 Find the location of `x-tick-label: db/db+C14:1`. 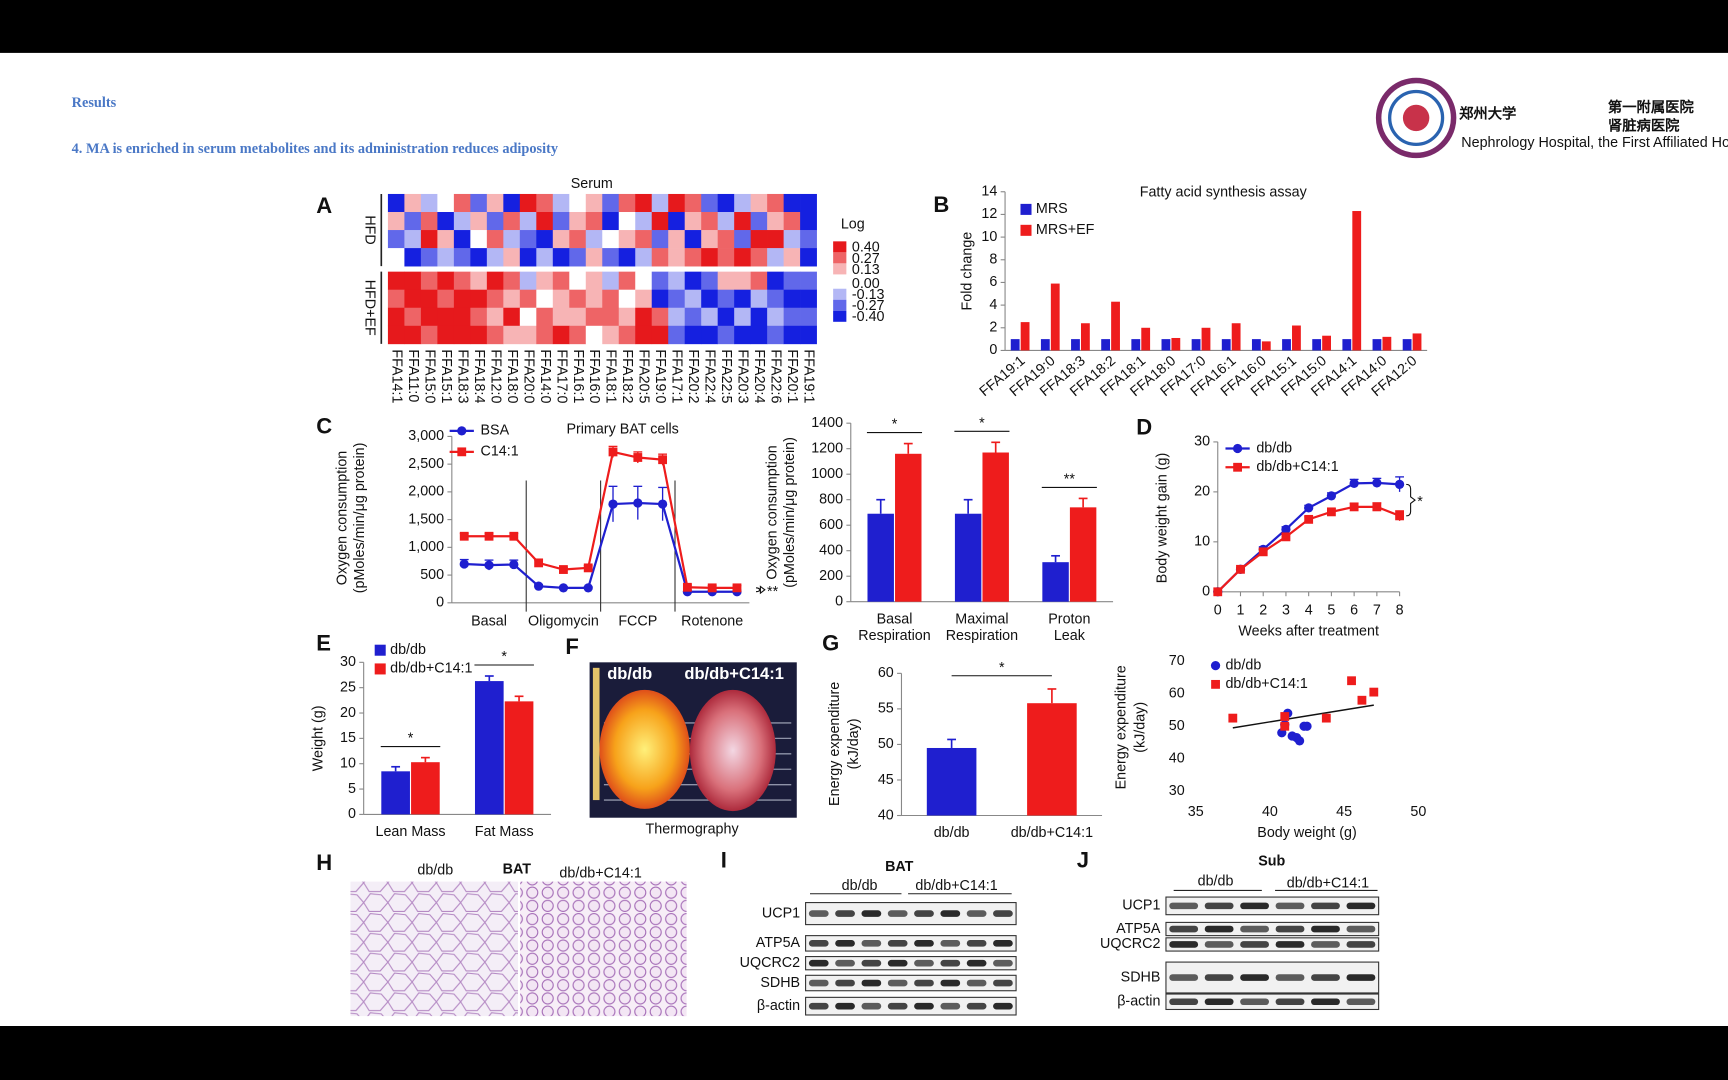

x-tick-label: db/db+C14:1 is located at coordinates (1052, 833).